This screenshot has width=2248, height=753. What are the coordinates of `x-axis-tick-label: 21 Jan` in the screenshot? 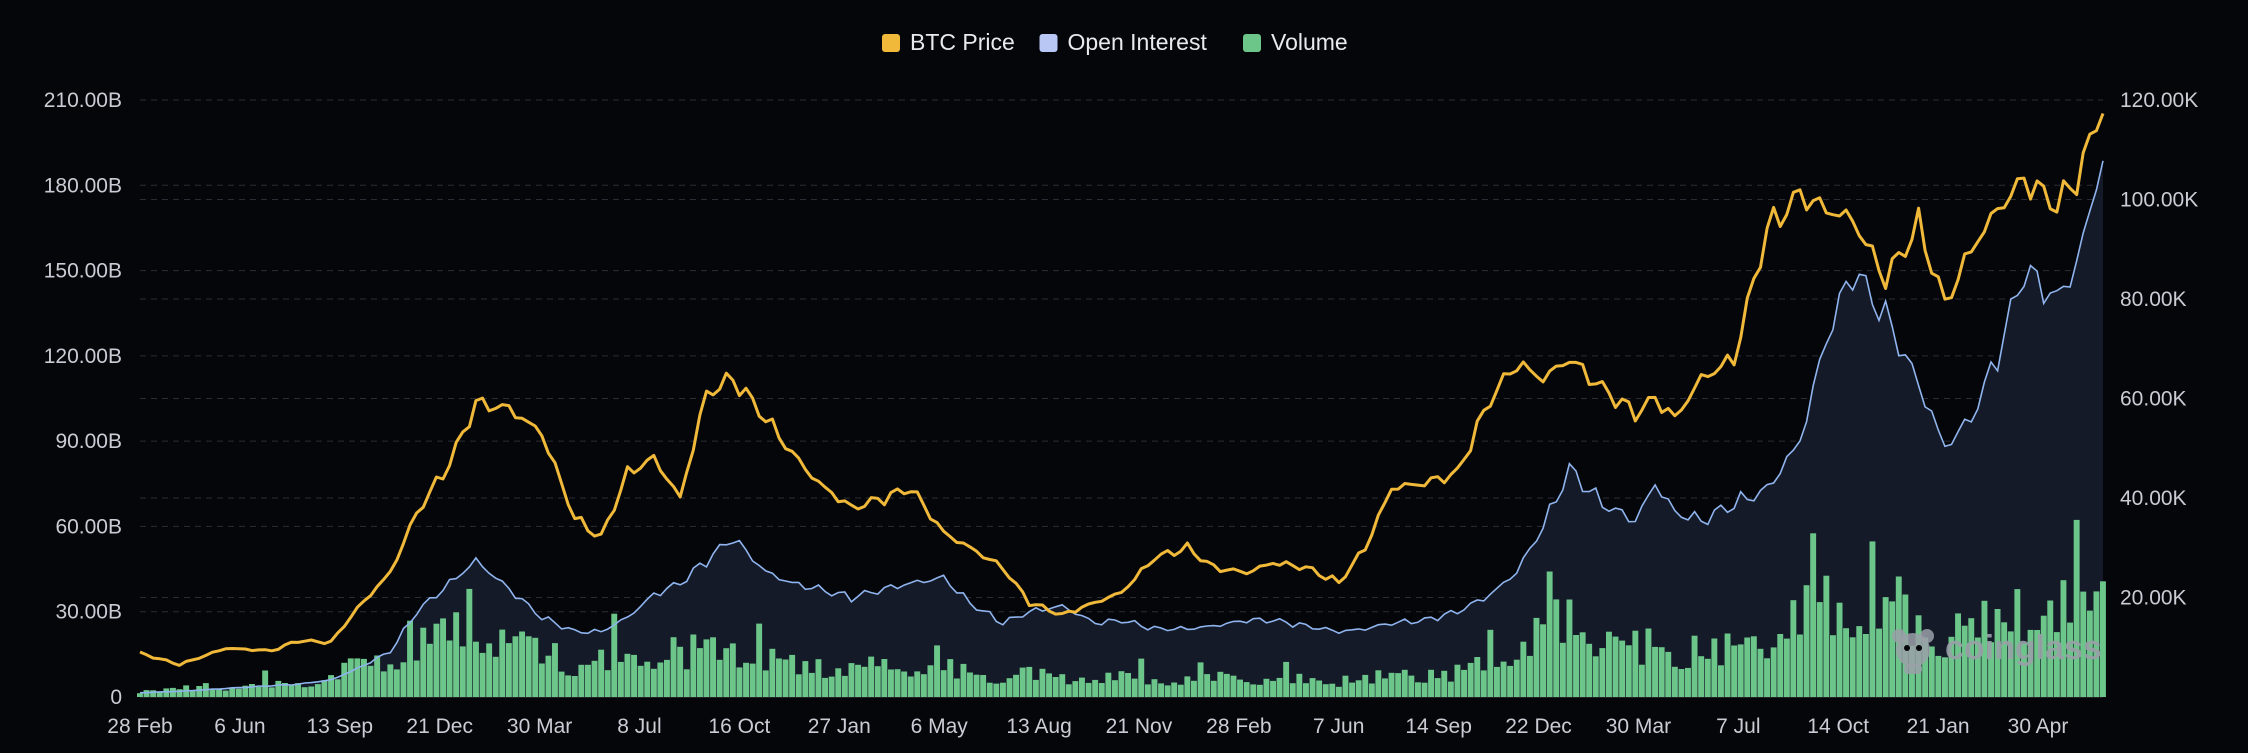 It's located at (1938, 726).